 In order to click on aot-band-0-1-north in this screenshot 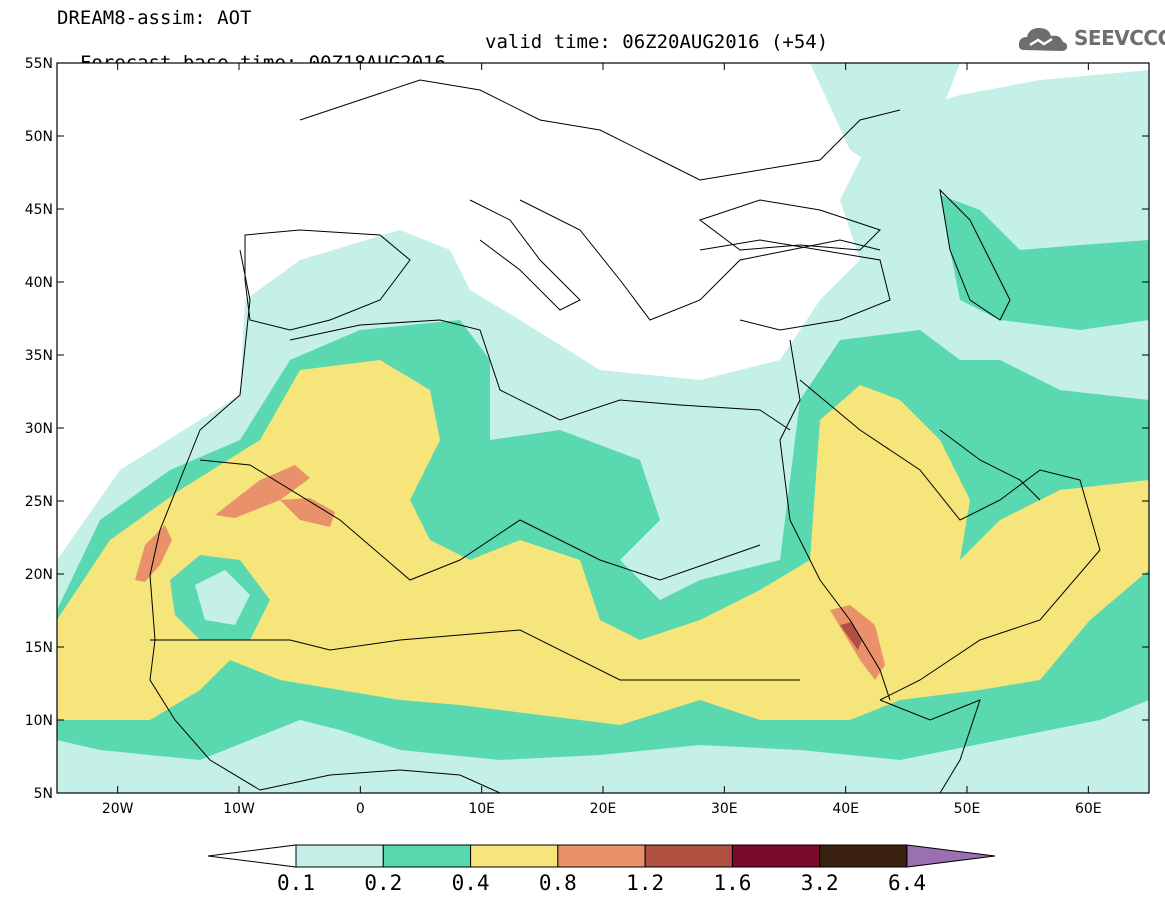, I will do `click(885, 116)`.